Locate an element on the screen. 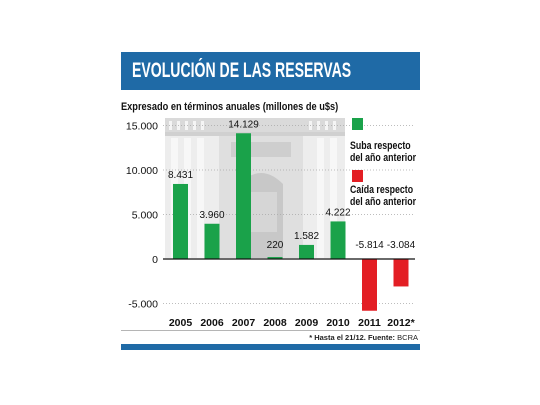 The height and width of the screenshot is (405, 540). x-tick-label: 2005 is located at coordinates (181, 323).